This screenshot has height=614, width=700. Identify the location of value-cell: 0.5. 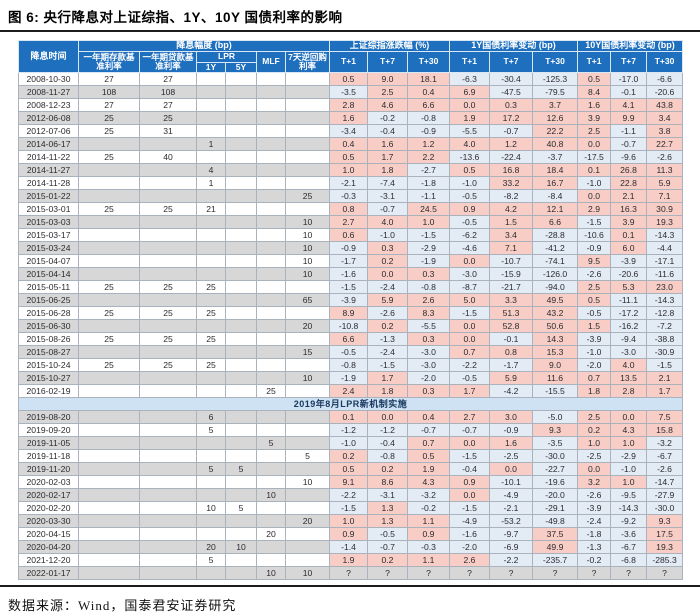
(594, 300).